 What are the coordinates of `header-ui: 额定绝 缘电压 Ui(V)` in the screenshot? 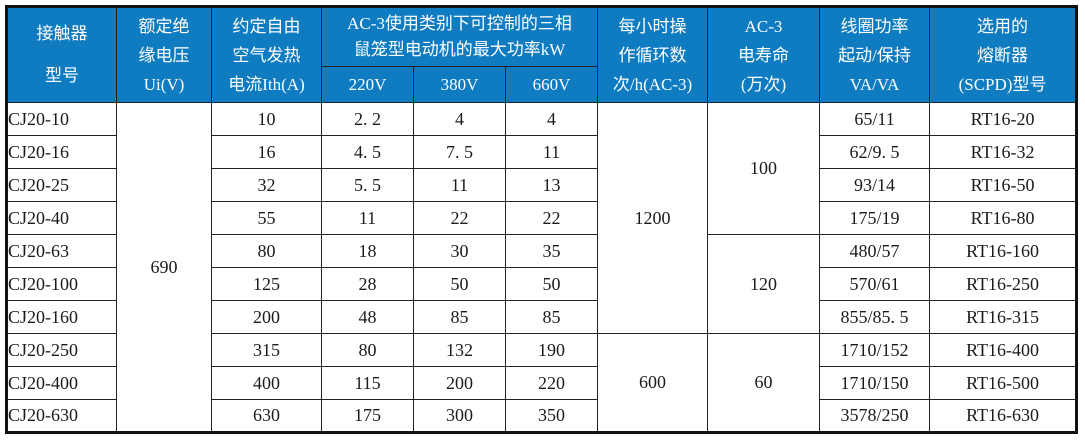 It's located at (164, 54).